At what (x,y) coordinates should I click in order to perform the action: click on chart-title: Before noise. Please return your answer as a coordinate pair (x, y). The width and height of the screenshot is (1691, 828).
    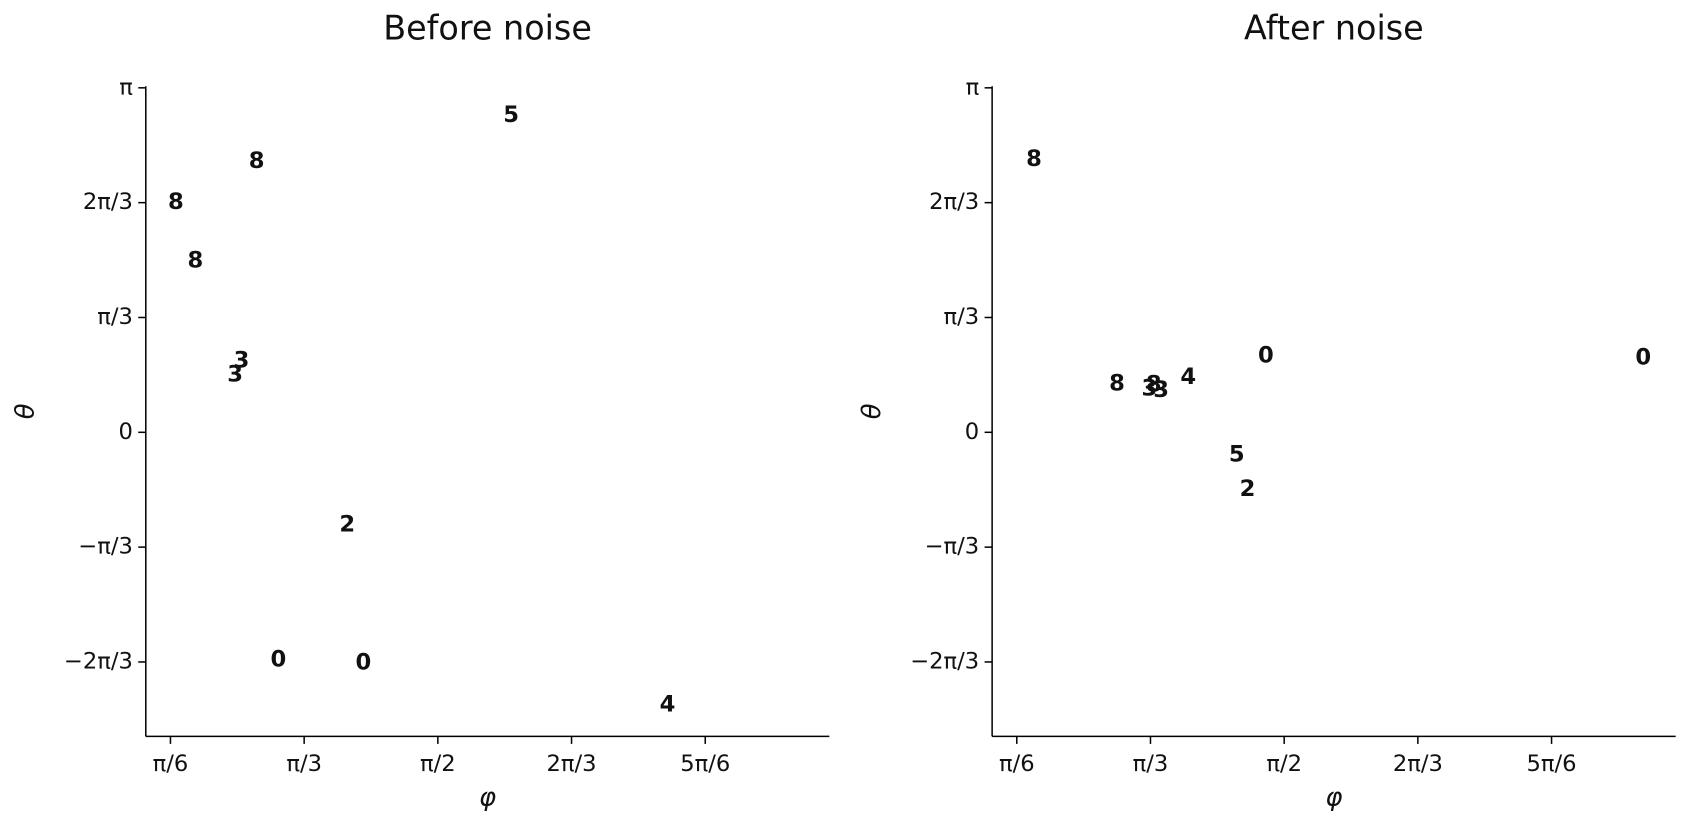
    Looking at the image, I should click on (487, 28).